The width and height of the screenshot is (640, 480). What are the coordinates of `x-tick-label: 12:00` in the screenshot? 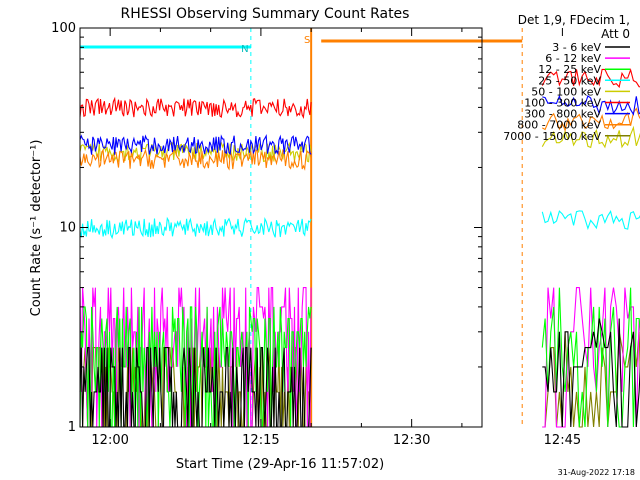 It's located at (109, 440).